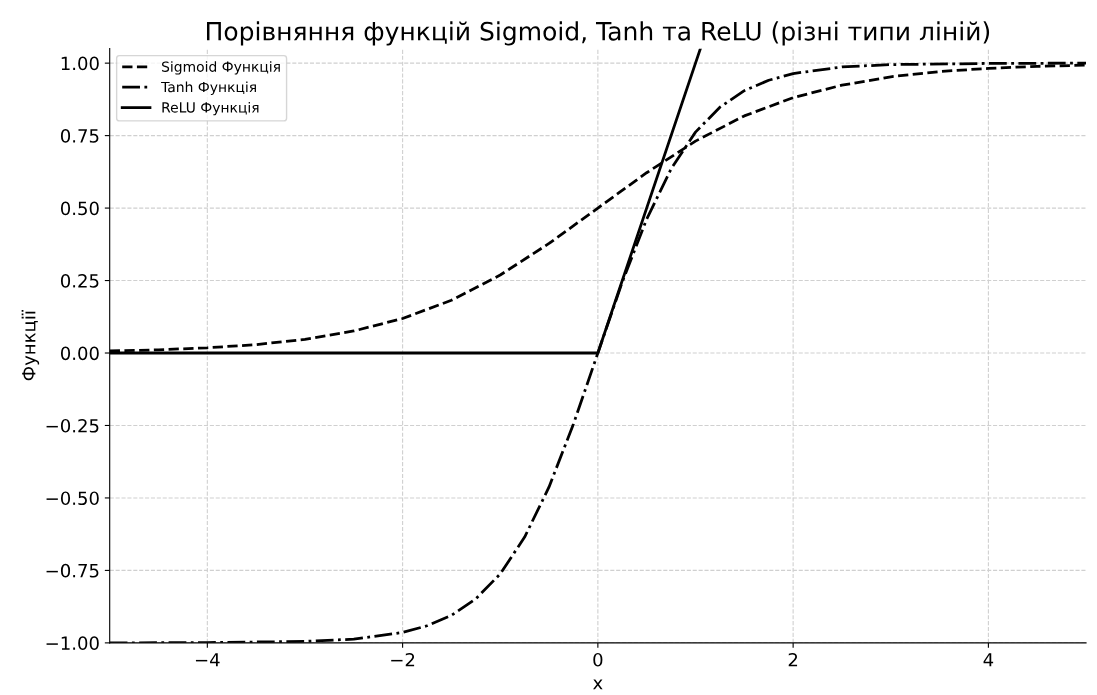  I want to click on chart-title: Порівняння функцій Sigmoid, Tanh та ReLU (різні типи ліній), so click(598, 33).